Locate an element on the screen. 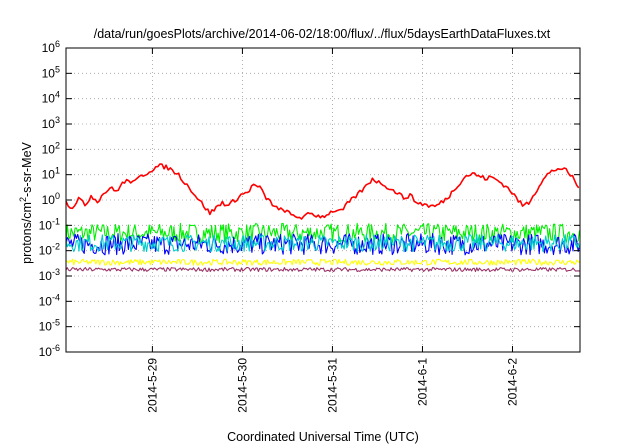  y-tick-label: 10⁵ is located at coordinates (51, 72).